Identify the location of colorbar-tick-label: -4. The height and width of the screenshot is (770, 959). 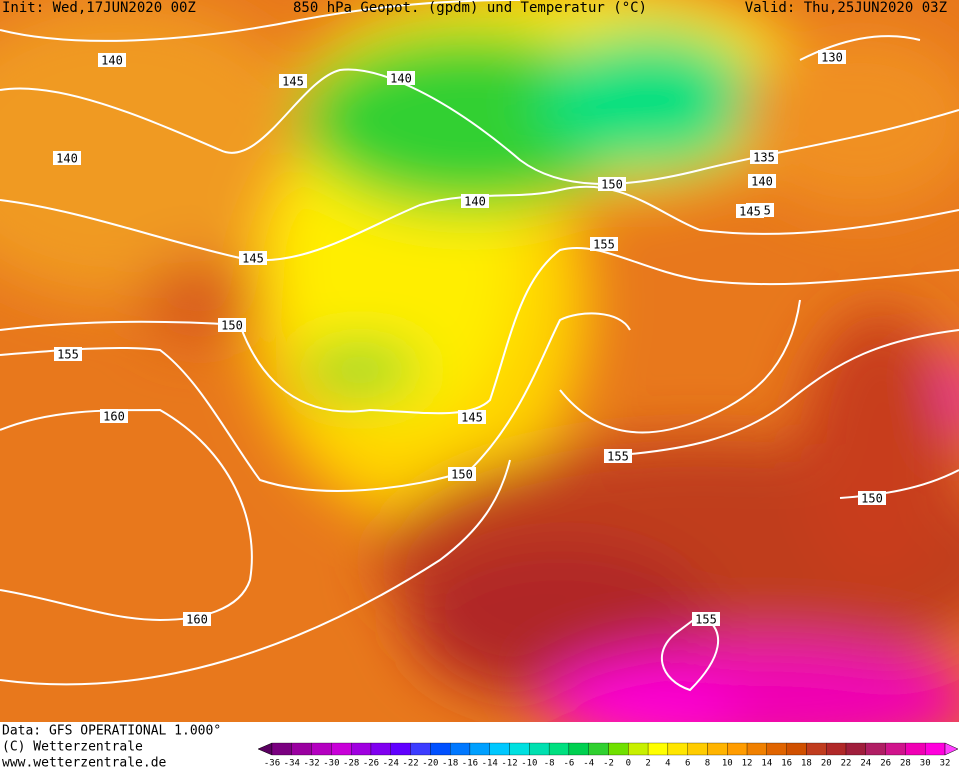
(588, 764).